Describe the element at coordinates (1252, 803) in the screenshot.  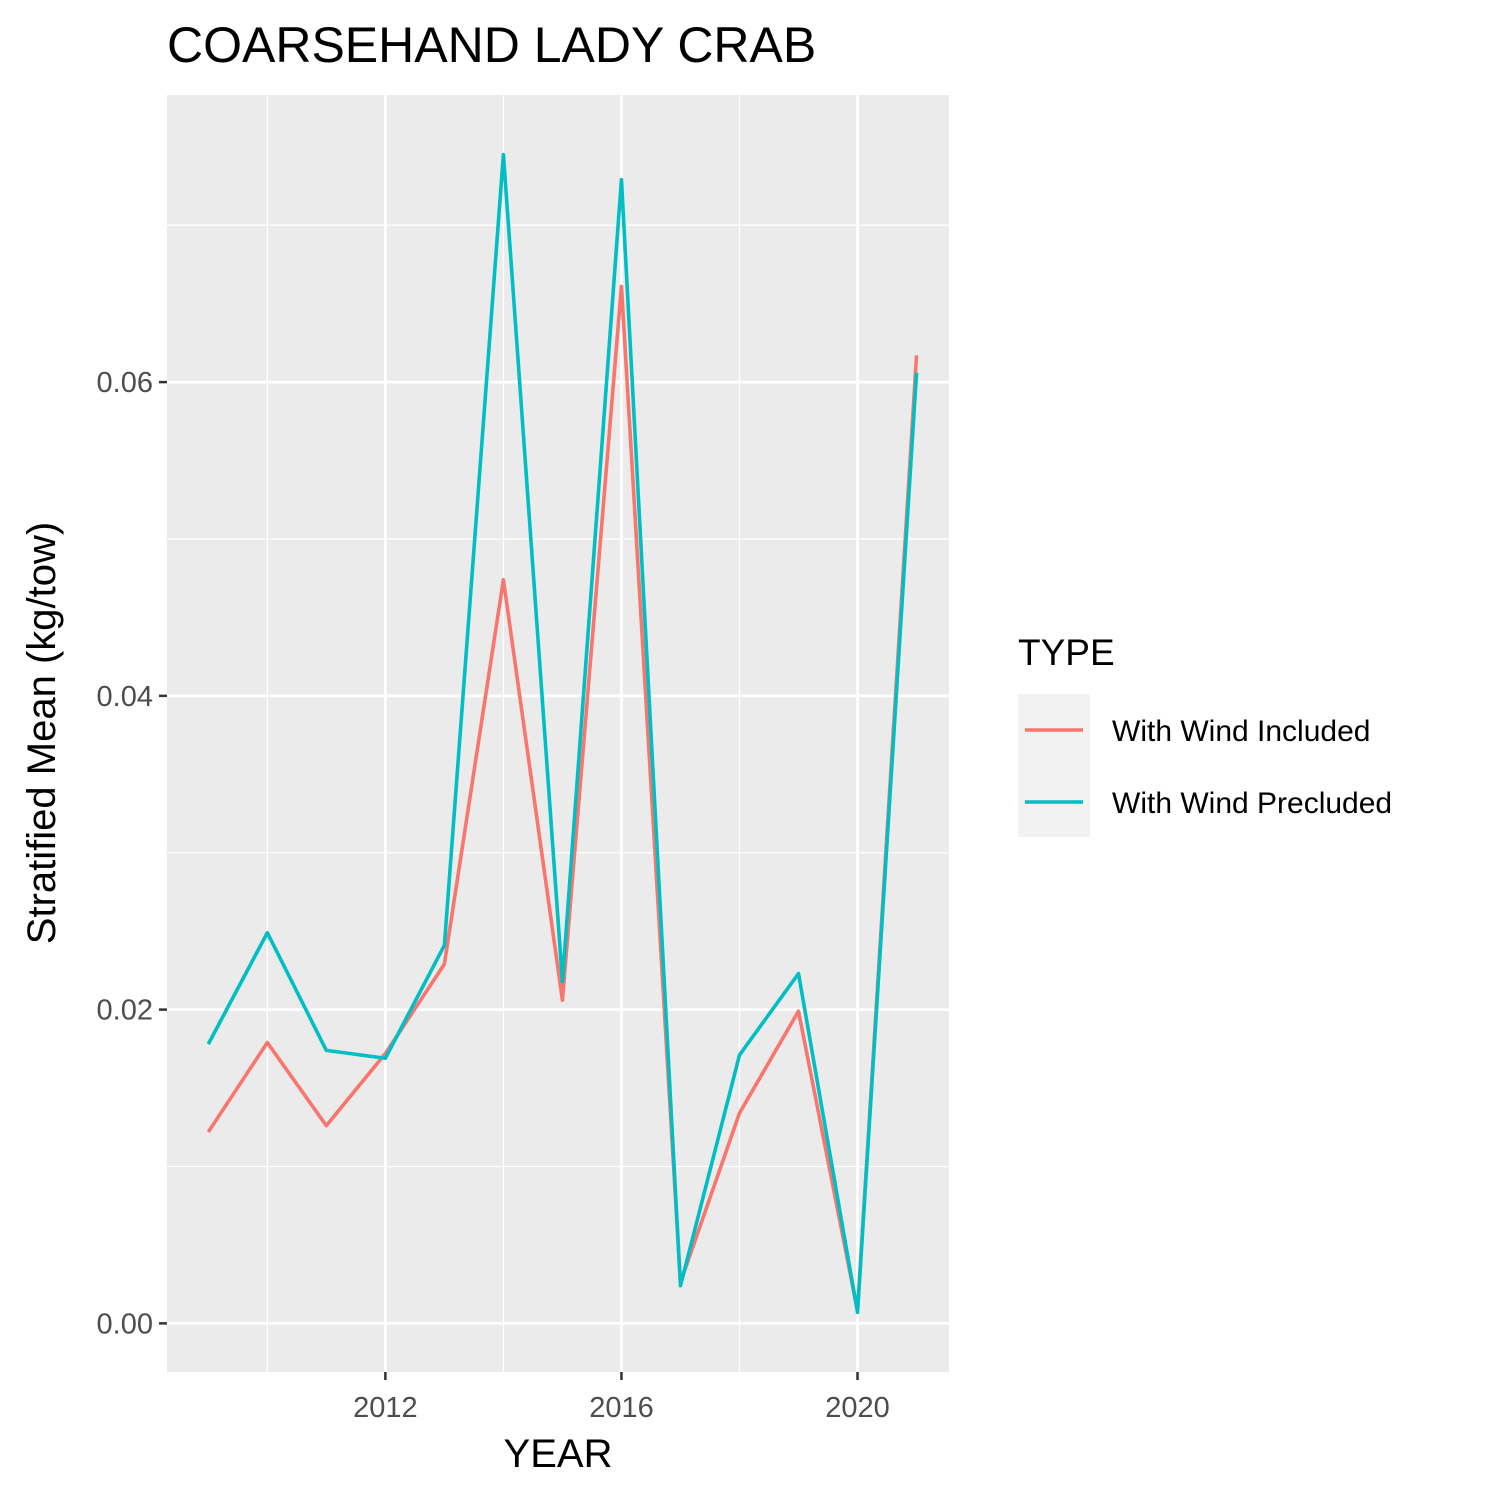
I see `legend-label-with-wind-precluded: With Wind Precluded` at that location.